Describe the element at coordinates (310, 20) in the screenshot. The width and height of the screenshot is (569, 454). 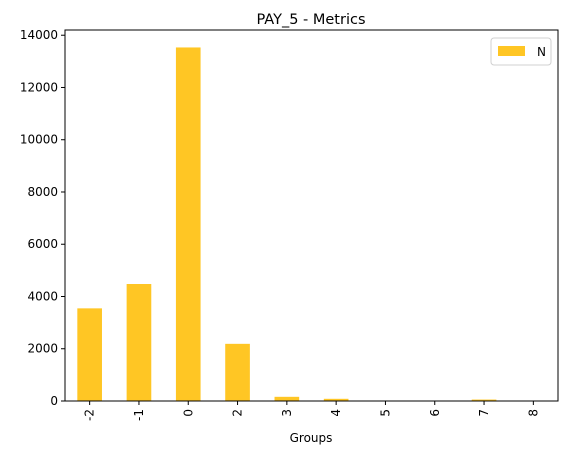
I see `chart-title: PAY_5 - Metrics` at that location.